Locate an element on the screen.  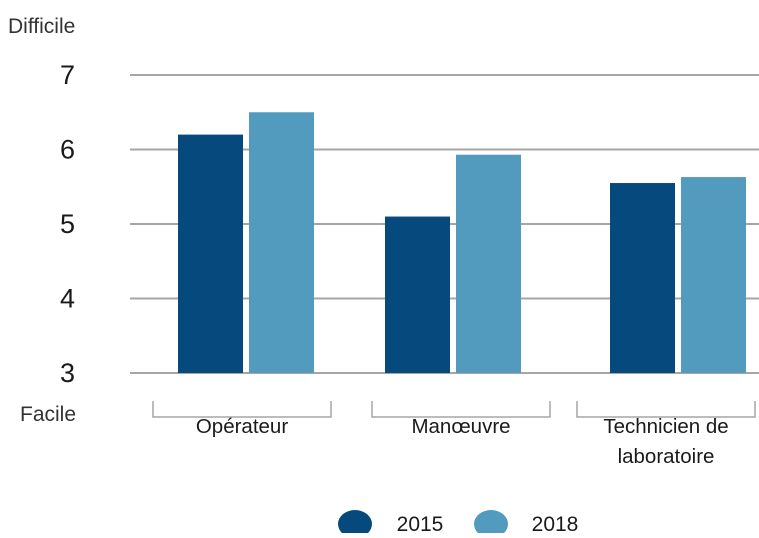
category-label: Manœuvre is located at coordinates (460, 426).